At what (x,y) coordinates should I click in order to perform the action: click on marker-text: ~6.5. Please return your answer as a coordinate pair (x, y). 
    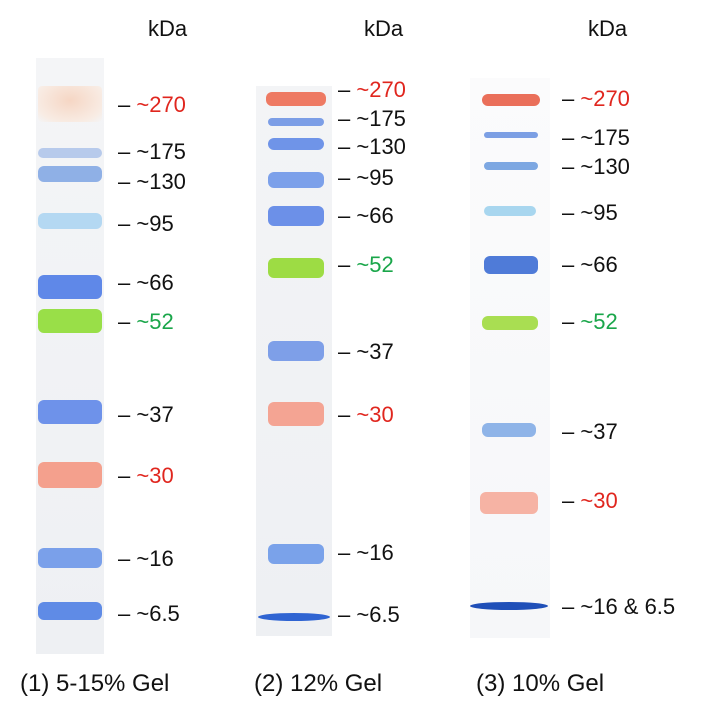
    Looking at the image, I should click on (378, 614).